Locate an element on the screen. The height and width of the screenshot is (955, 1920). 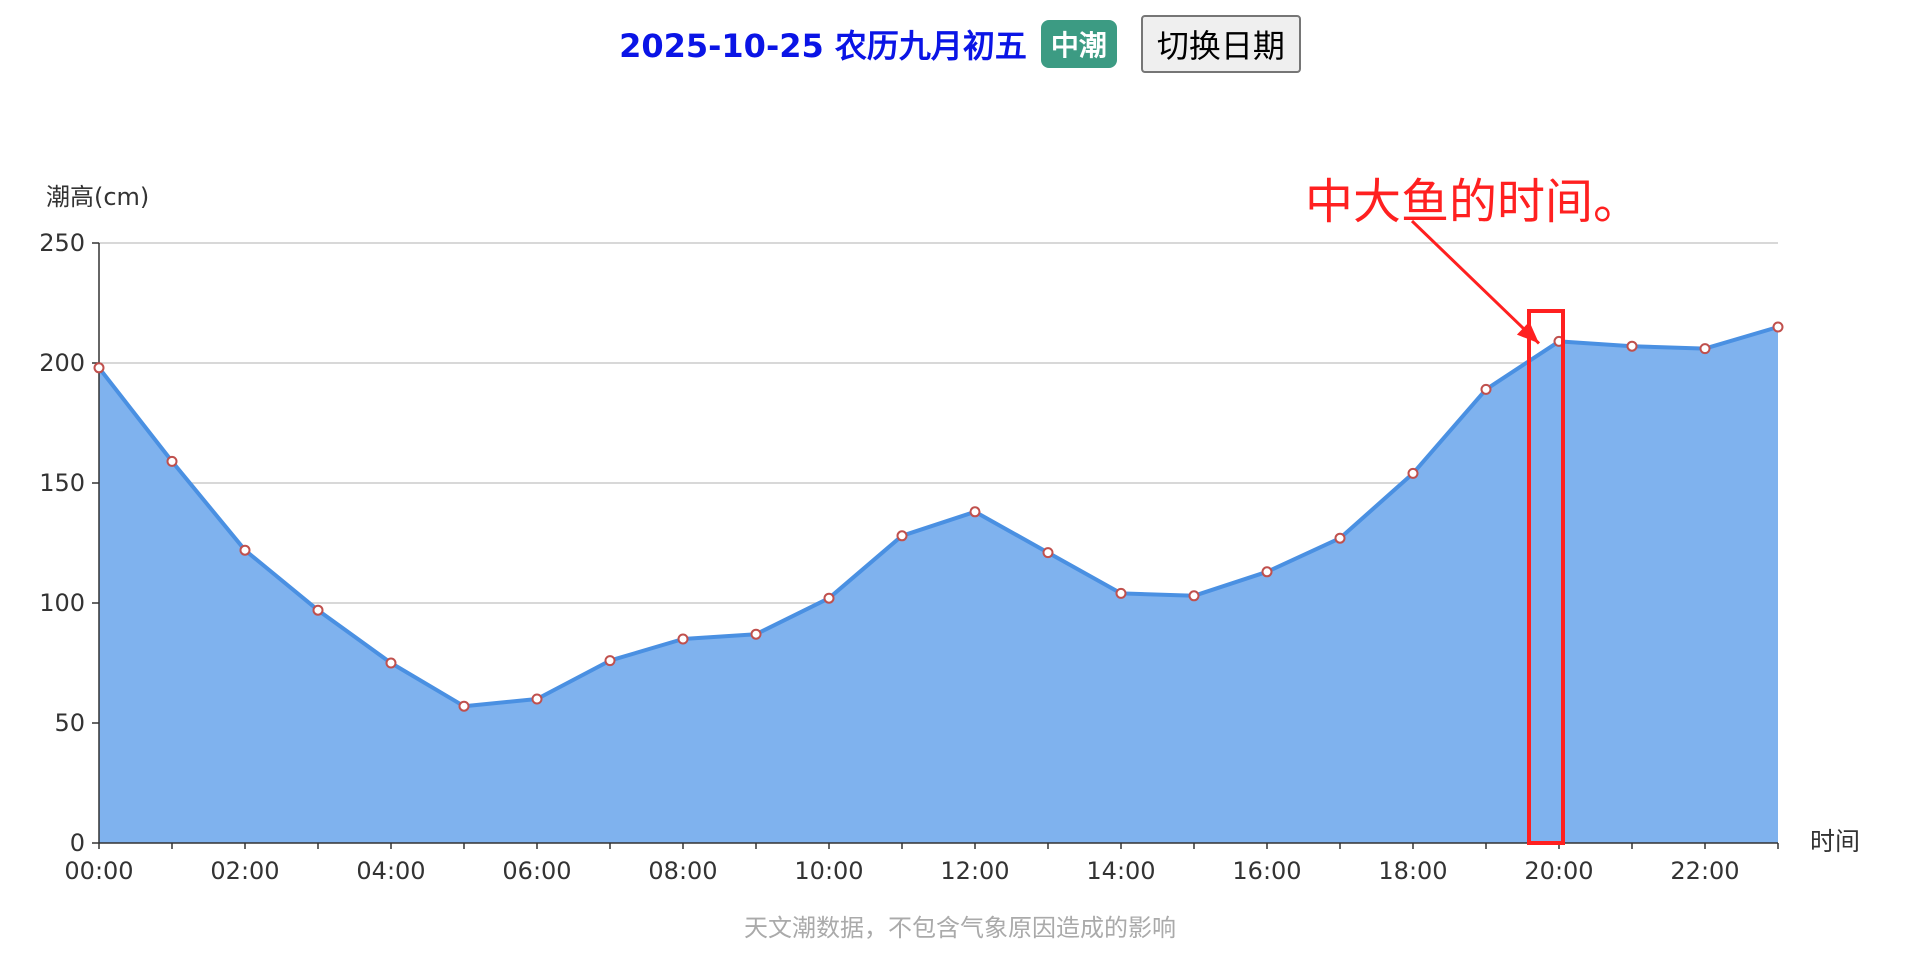
annotation-arrowhead is located at coordinates (1527, 332).